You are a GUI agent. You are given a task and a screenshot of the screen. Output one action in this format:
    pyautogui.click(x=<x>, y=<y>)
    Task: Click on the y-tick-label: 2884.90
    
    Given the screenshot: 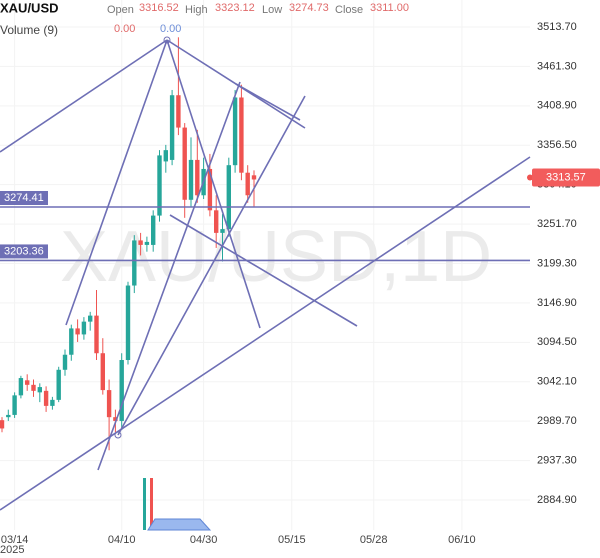 What is the action you would take?
    pyautogui.click(x=557, y=500)
    